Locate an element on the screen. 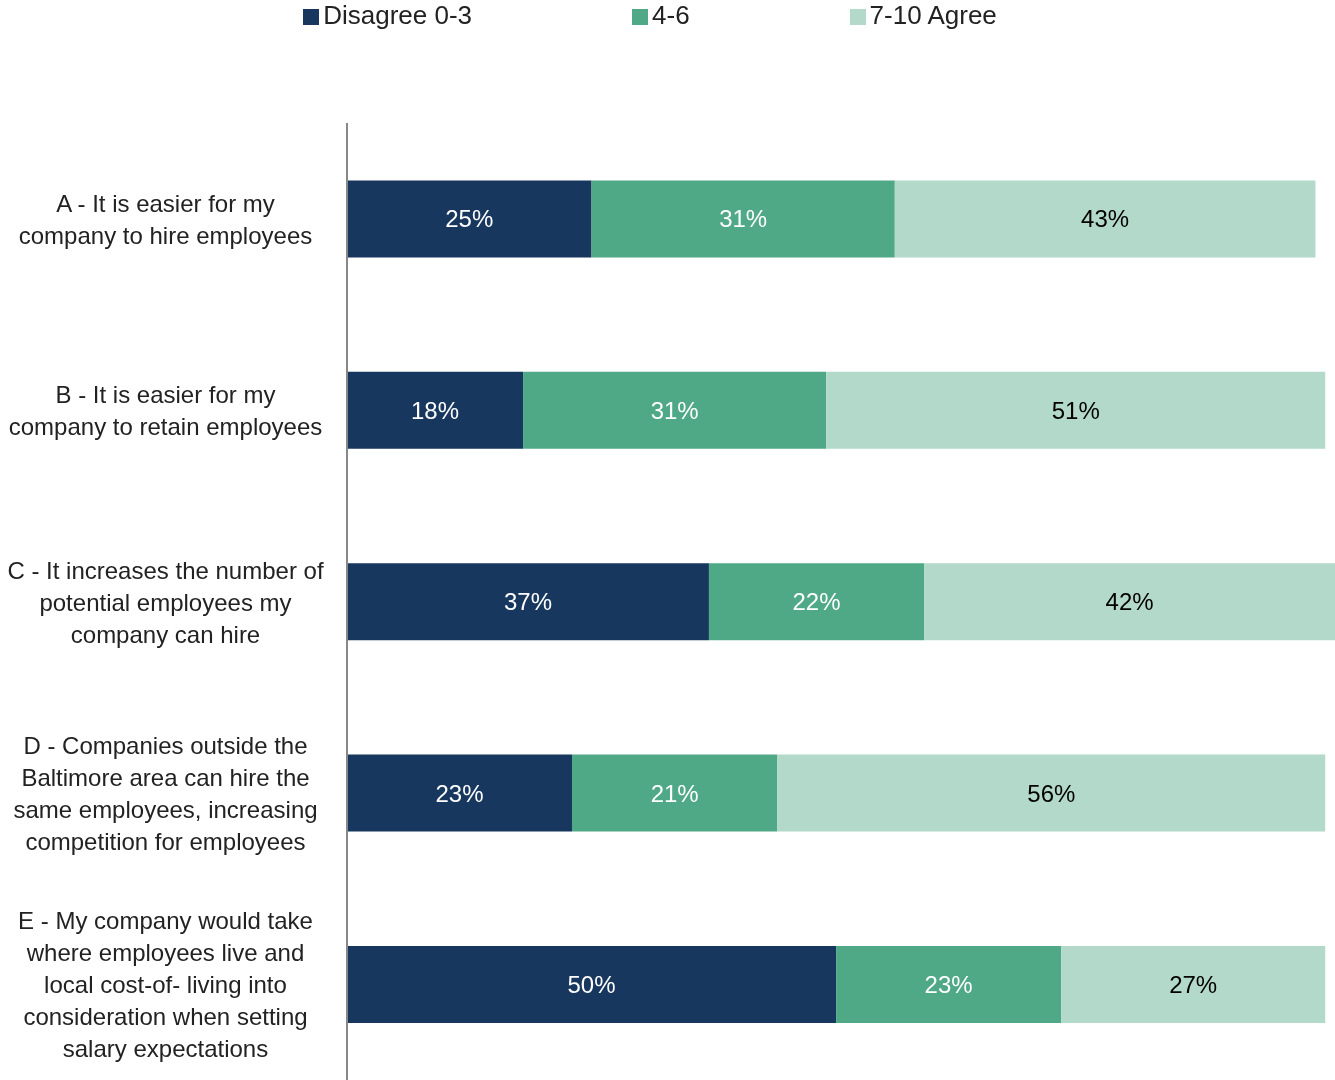  legend-label: 7-10 Agree is located at coordinates (933, 15).